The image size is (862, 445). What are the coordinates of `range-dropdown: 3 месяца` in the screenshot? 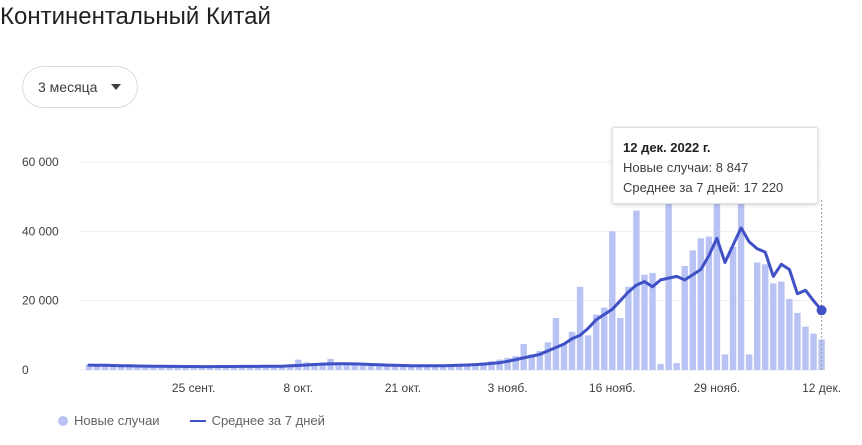 It's located at (80, 87).